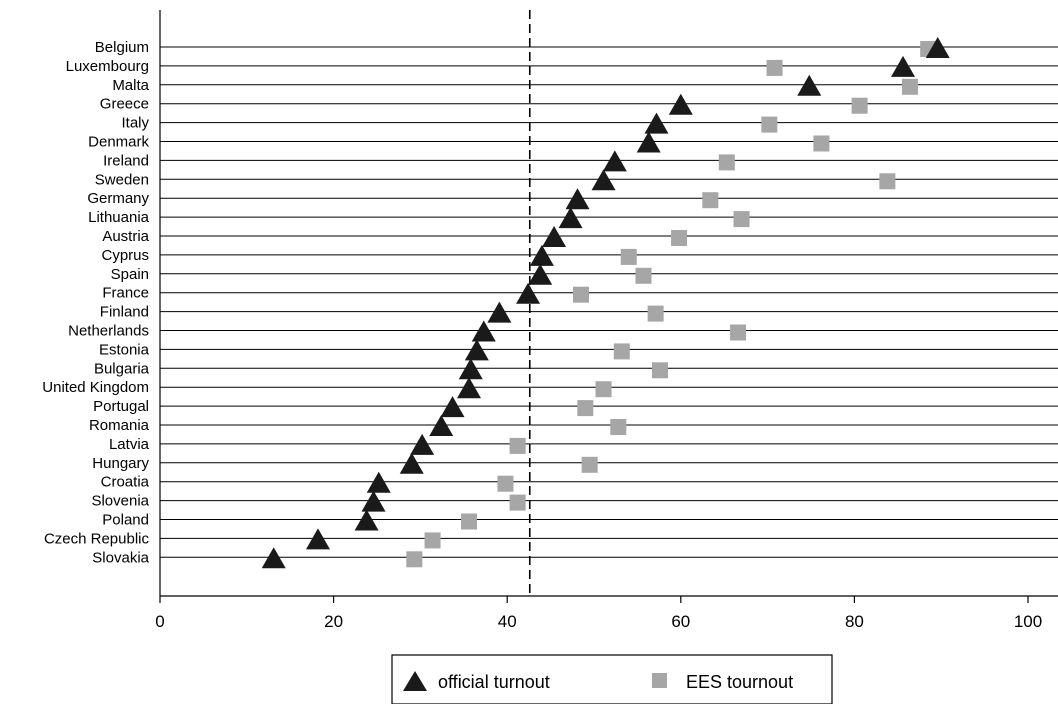  I want to click on x-tick-label: 0, so click(159, 621).